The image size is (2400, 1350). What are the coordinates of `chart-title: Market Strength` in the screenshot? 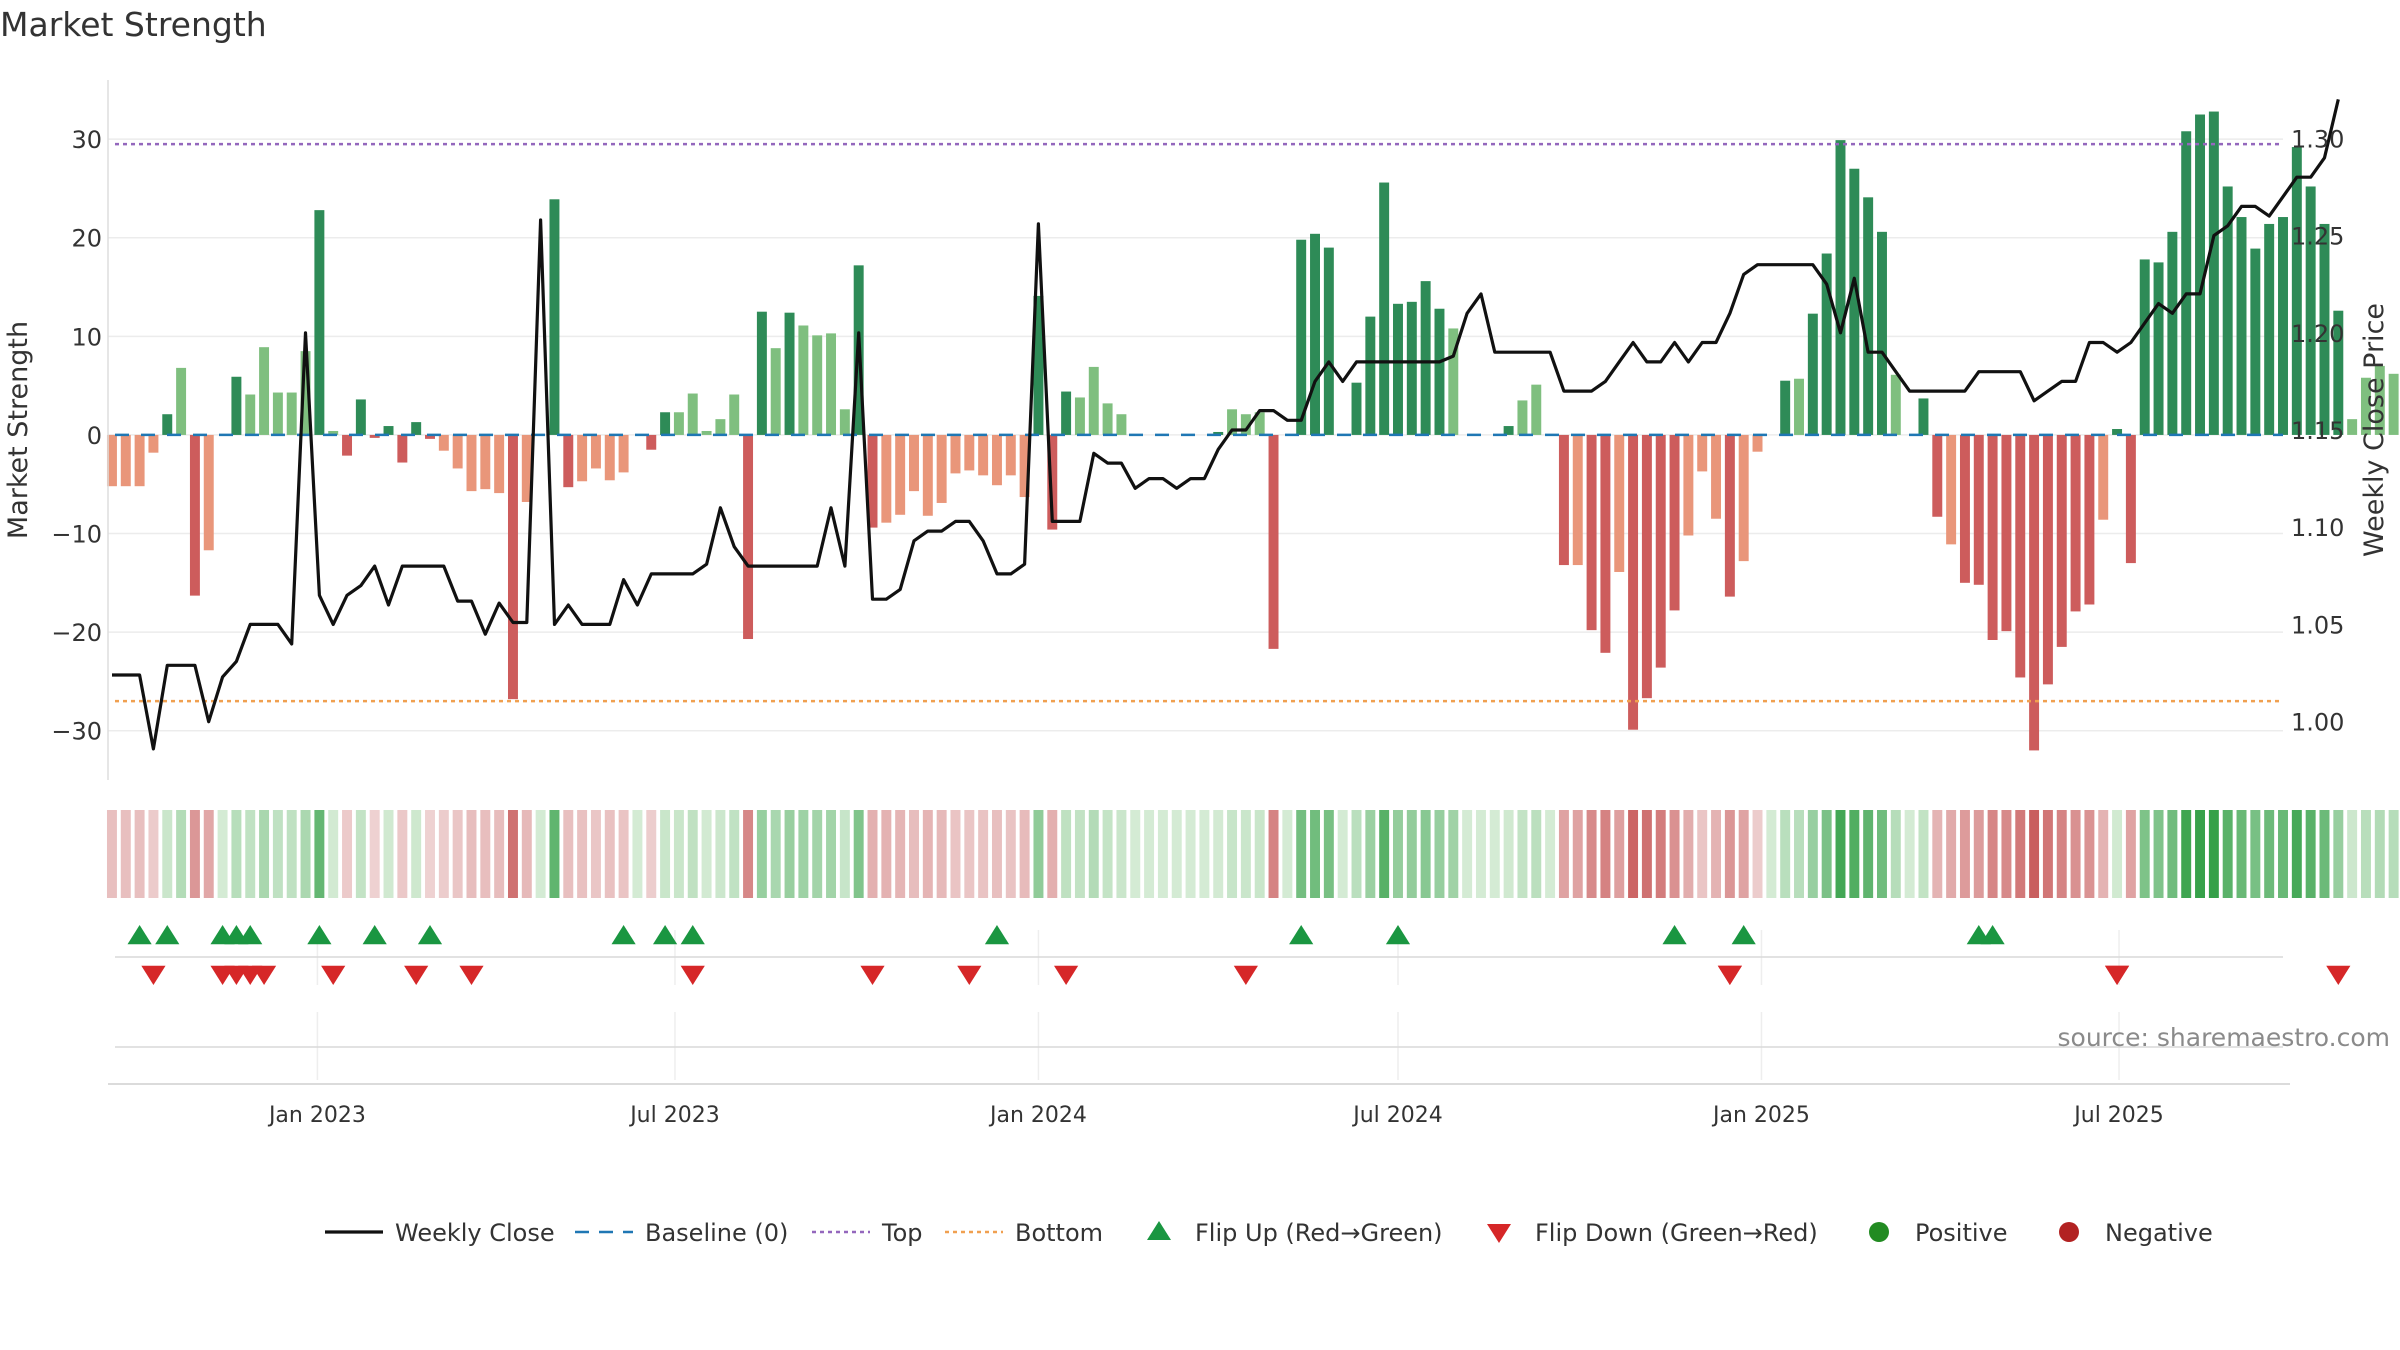 It's located at (133, 24).